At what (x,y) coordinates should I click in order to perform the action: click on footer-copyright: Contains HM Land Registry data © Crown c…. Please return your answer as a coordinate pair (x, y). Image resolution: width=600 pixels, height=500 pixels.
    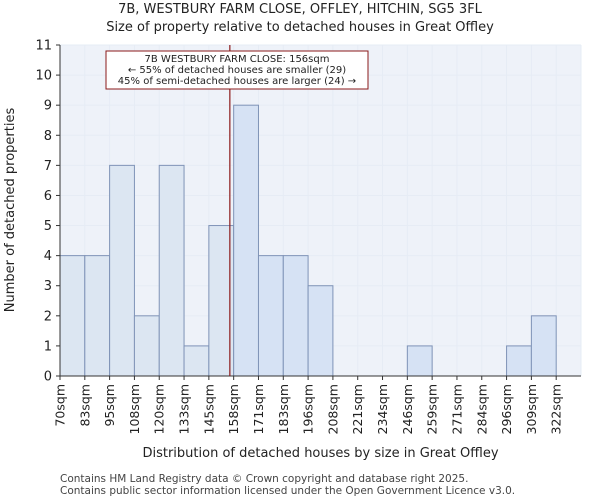
    Looking at the image, I should click on (264, 479).